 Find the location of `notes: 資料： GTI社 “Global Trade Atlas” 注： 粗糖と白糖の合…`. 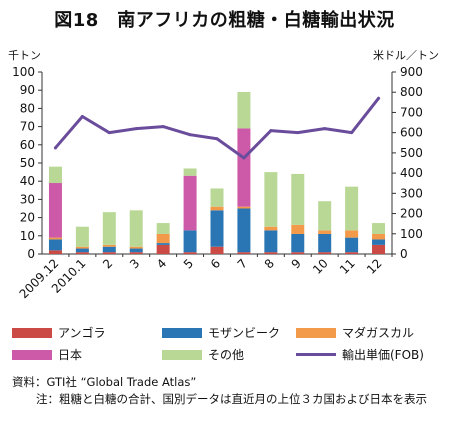

notes: 資料： GTI社 “Global Trade Atlas” 注： 粗糖と白糖の合… is located at coordinates (227, 391).